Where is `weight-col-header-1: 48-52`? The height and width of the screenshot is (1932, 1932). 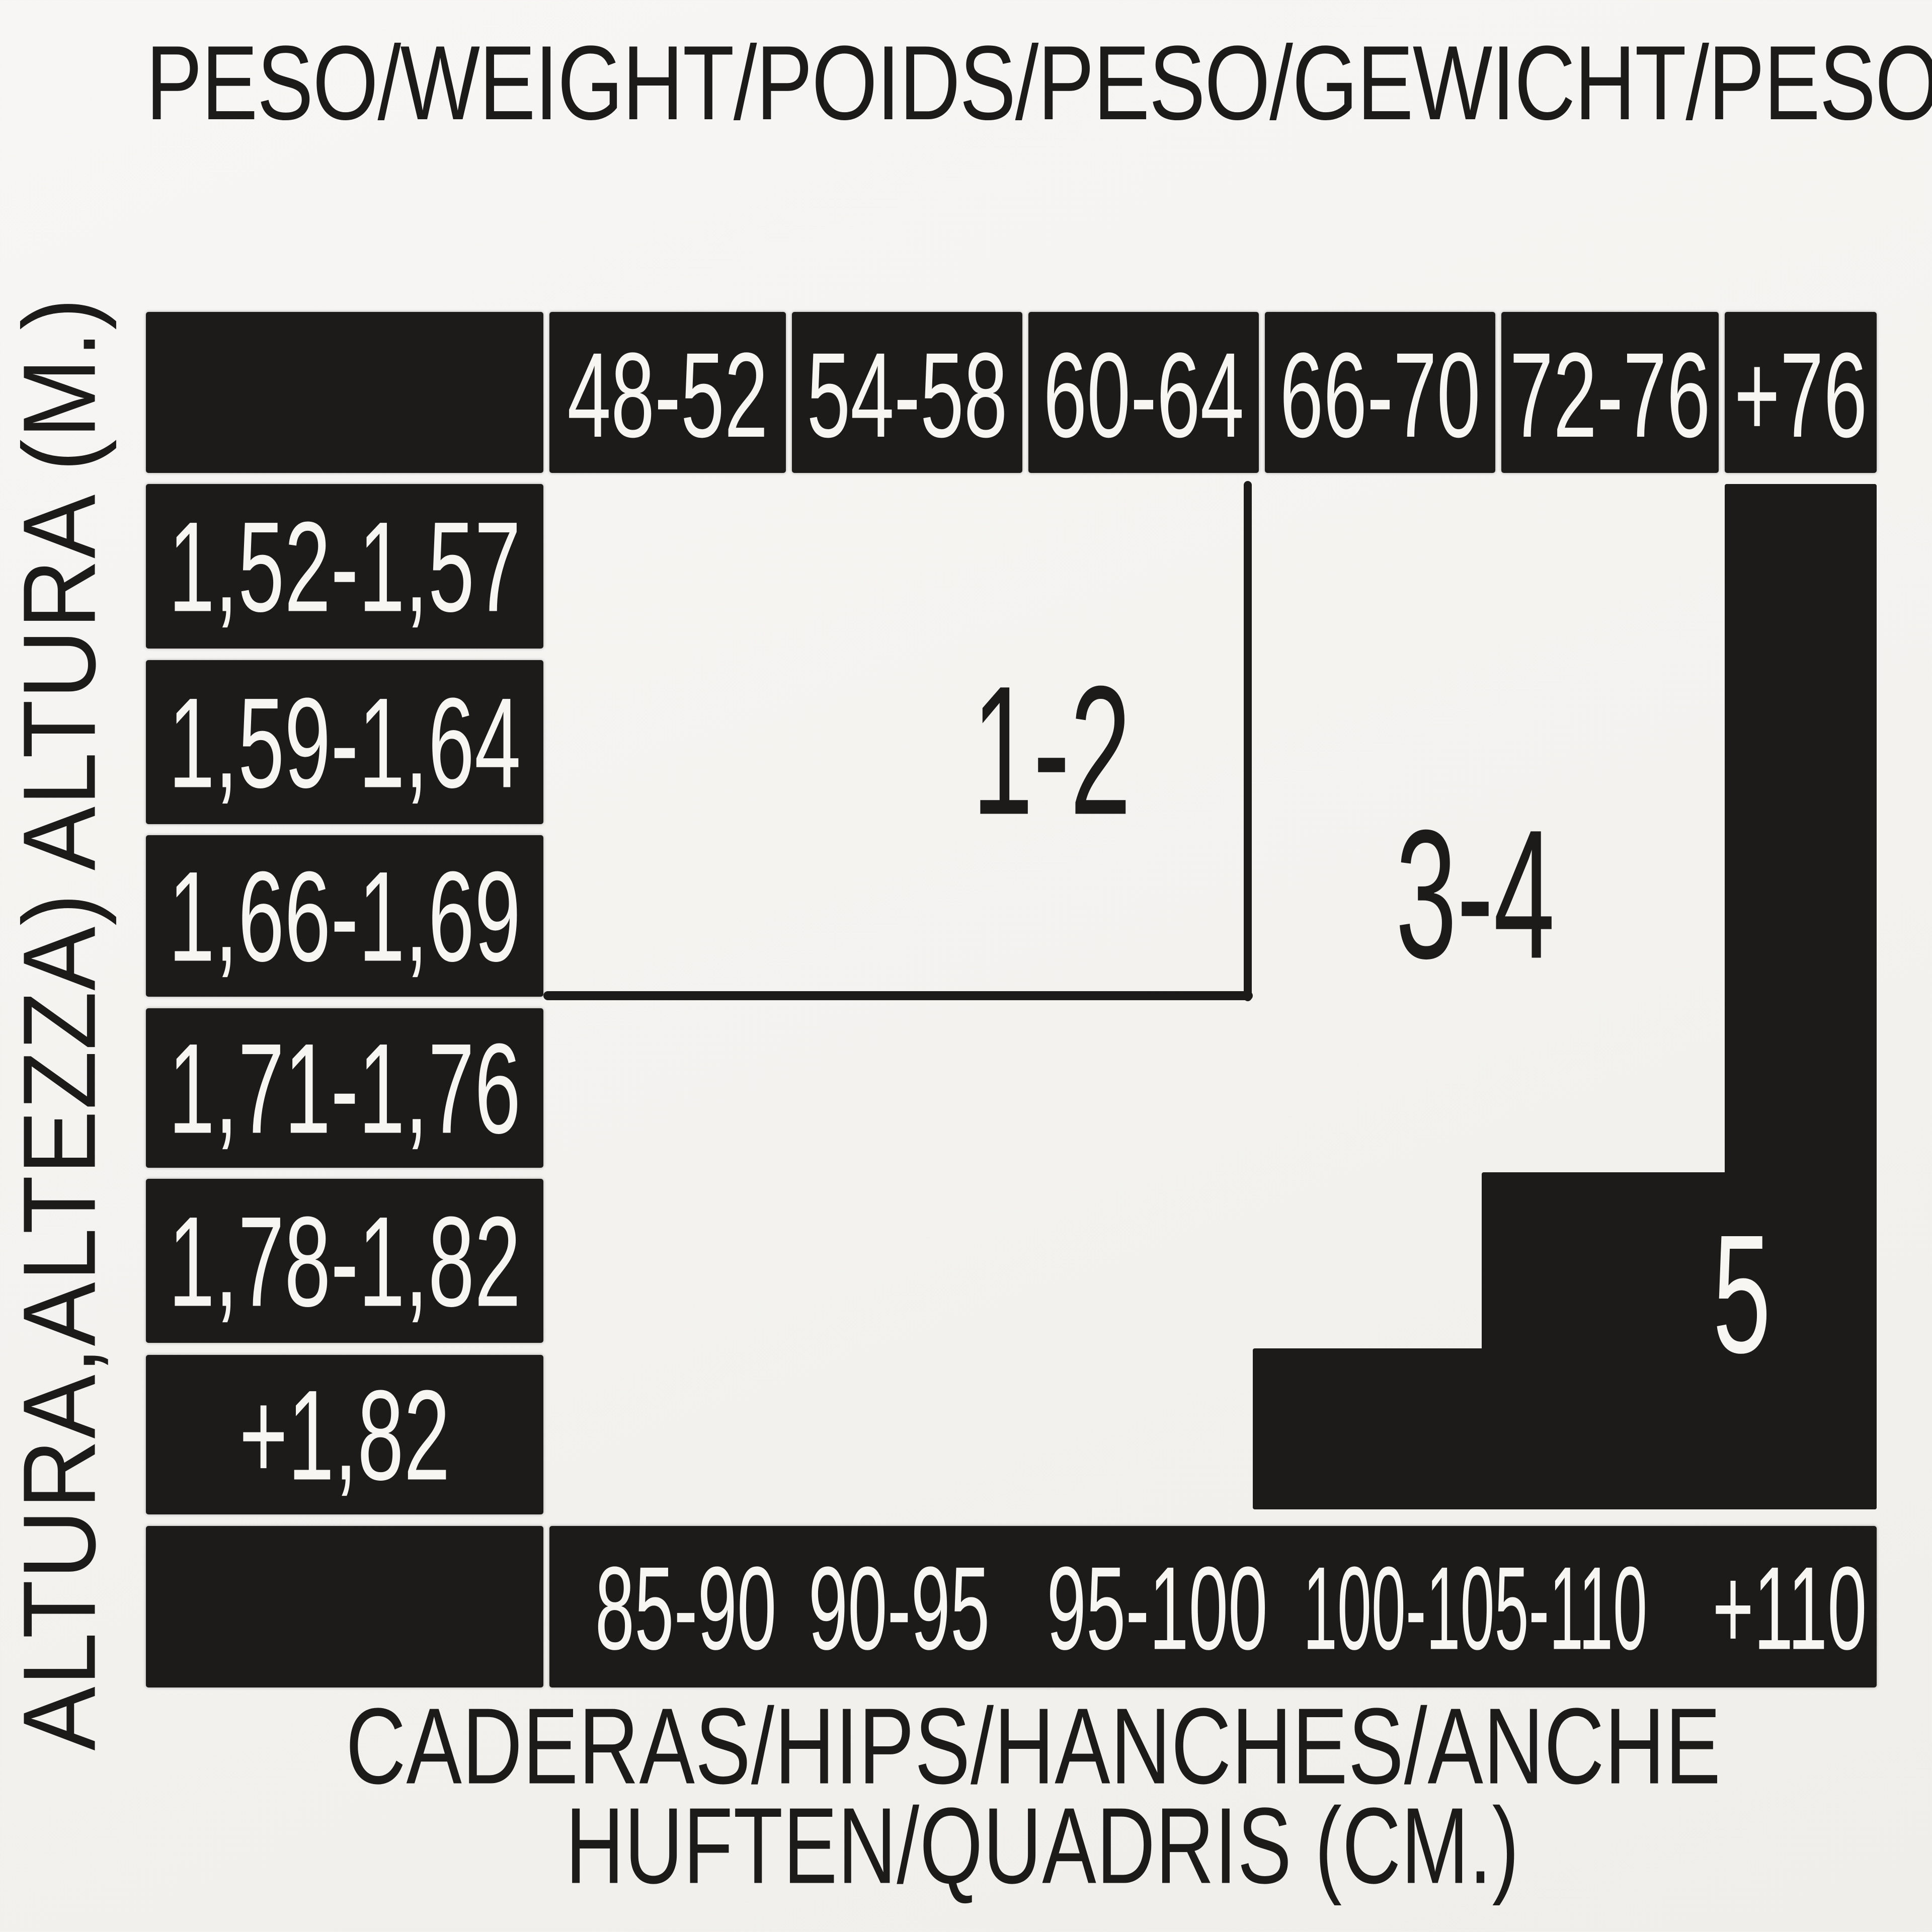 weight-col-header-1: 48-52 is located at coordinates (667, 395).